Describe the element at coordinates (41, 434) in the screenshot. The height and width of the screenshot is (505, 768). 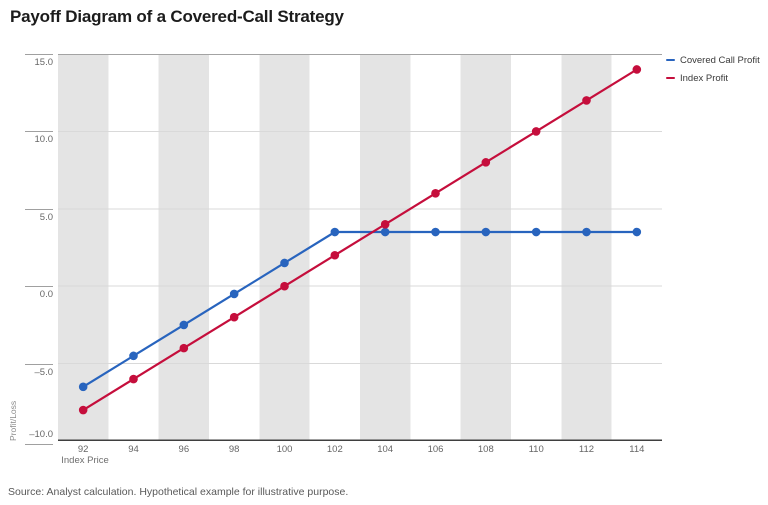
I see `y-tick-label: –10.0` at that location.